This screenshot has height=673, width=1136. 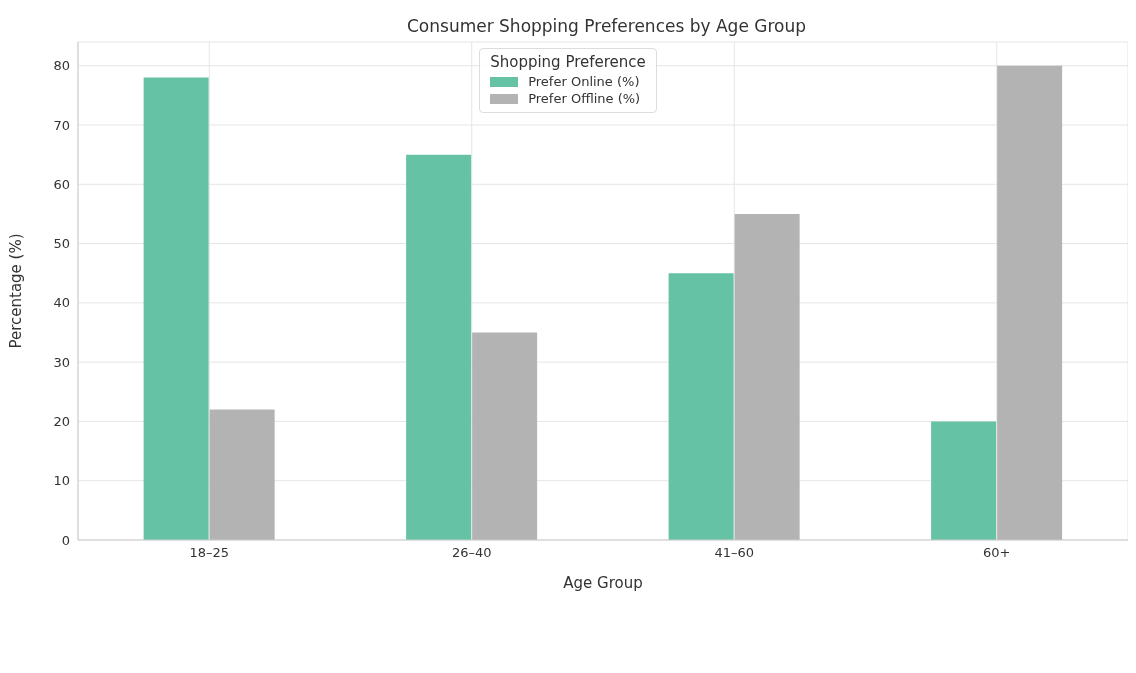 I want to click on legend-label: Prefer Online (%), so click(x=584, y=81).